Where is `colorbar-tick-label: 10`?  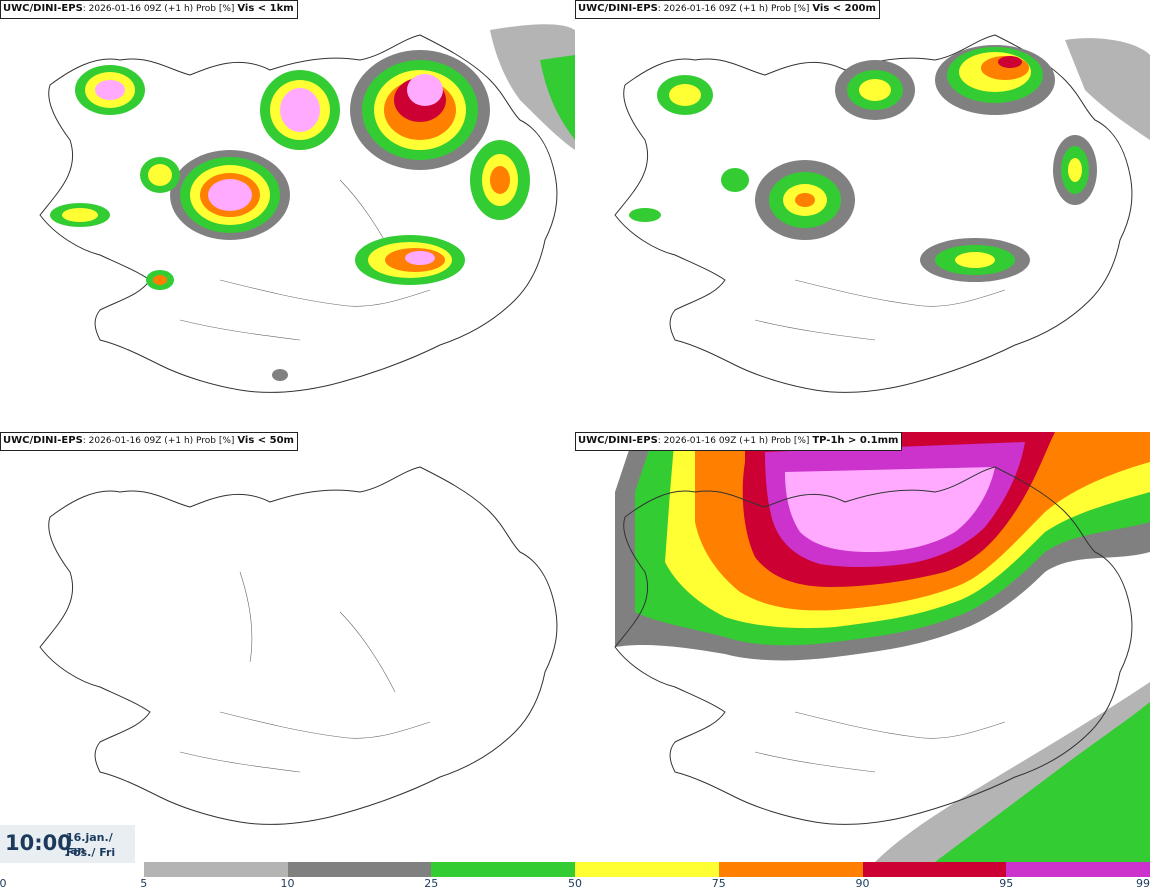 colorbar-tick-label: 10 is located at coordinates (287, 883).